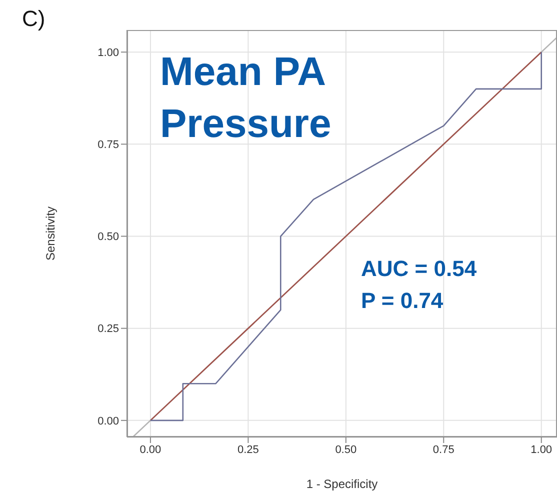 The height and width of the screenshot is (494, 557). I want to click on x-tick-label: 0.75, so click(443, 450).